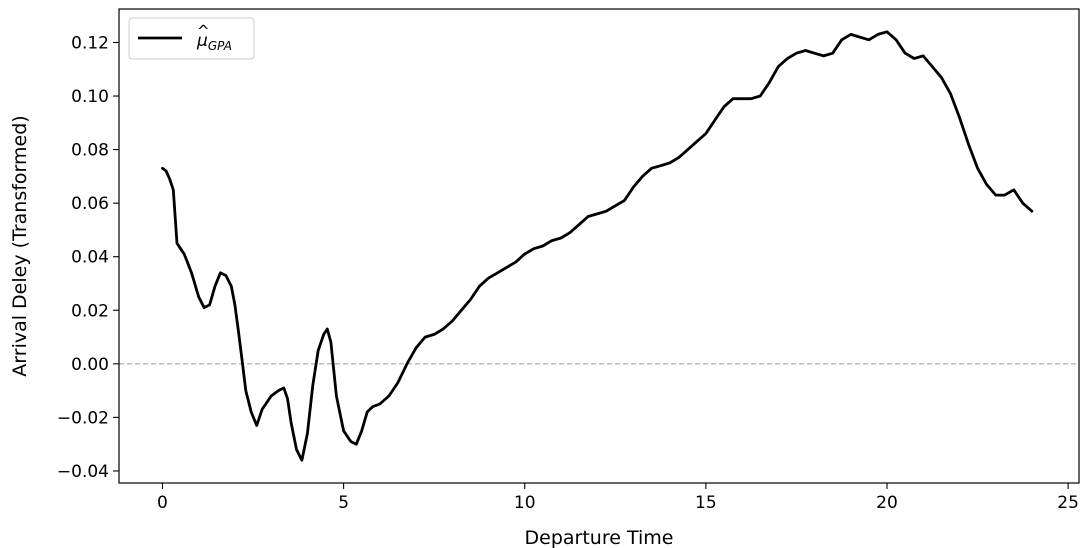 The image size is (1084, 548). Describe the element at coordinates (1068, 503) in the screenshot. I see `x-tick-label: 25` at that location.